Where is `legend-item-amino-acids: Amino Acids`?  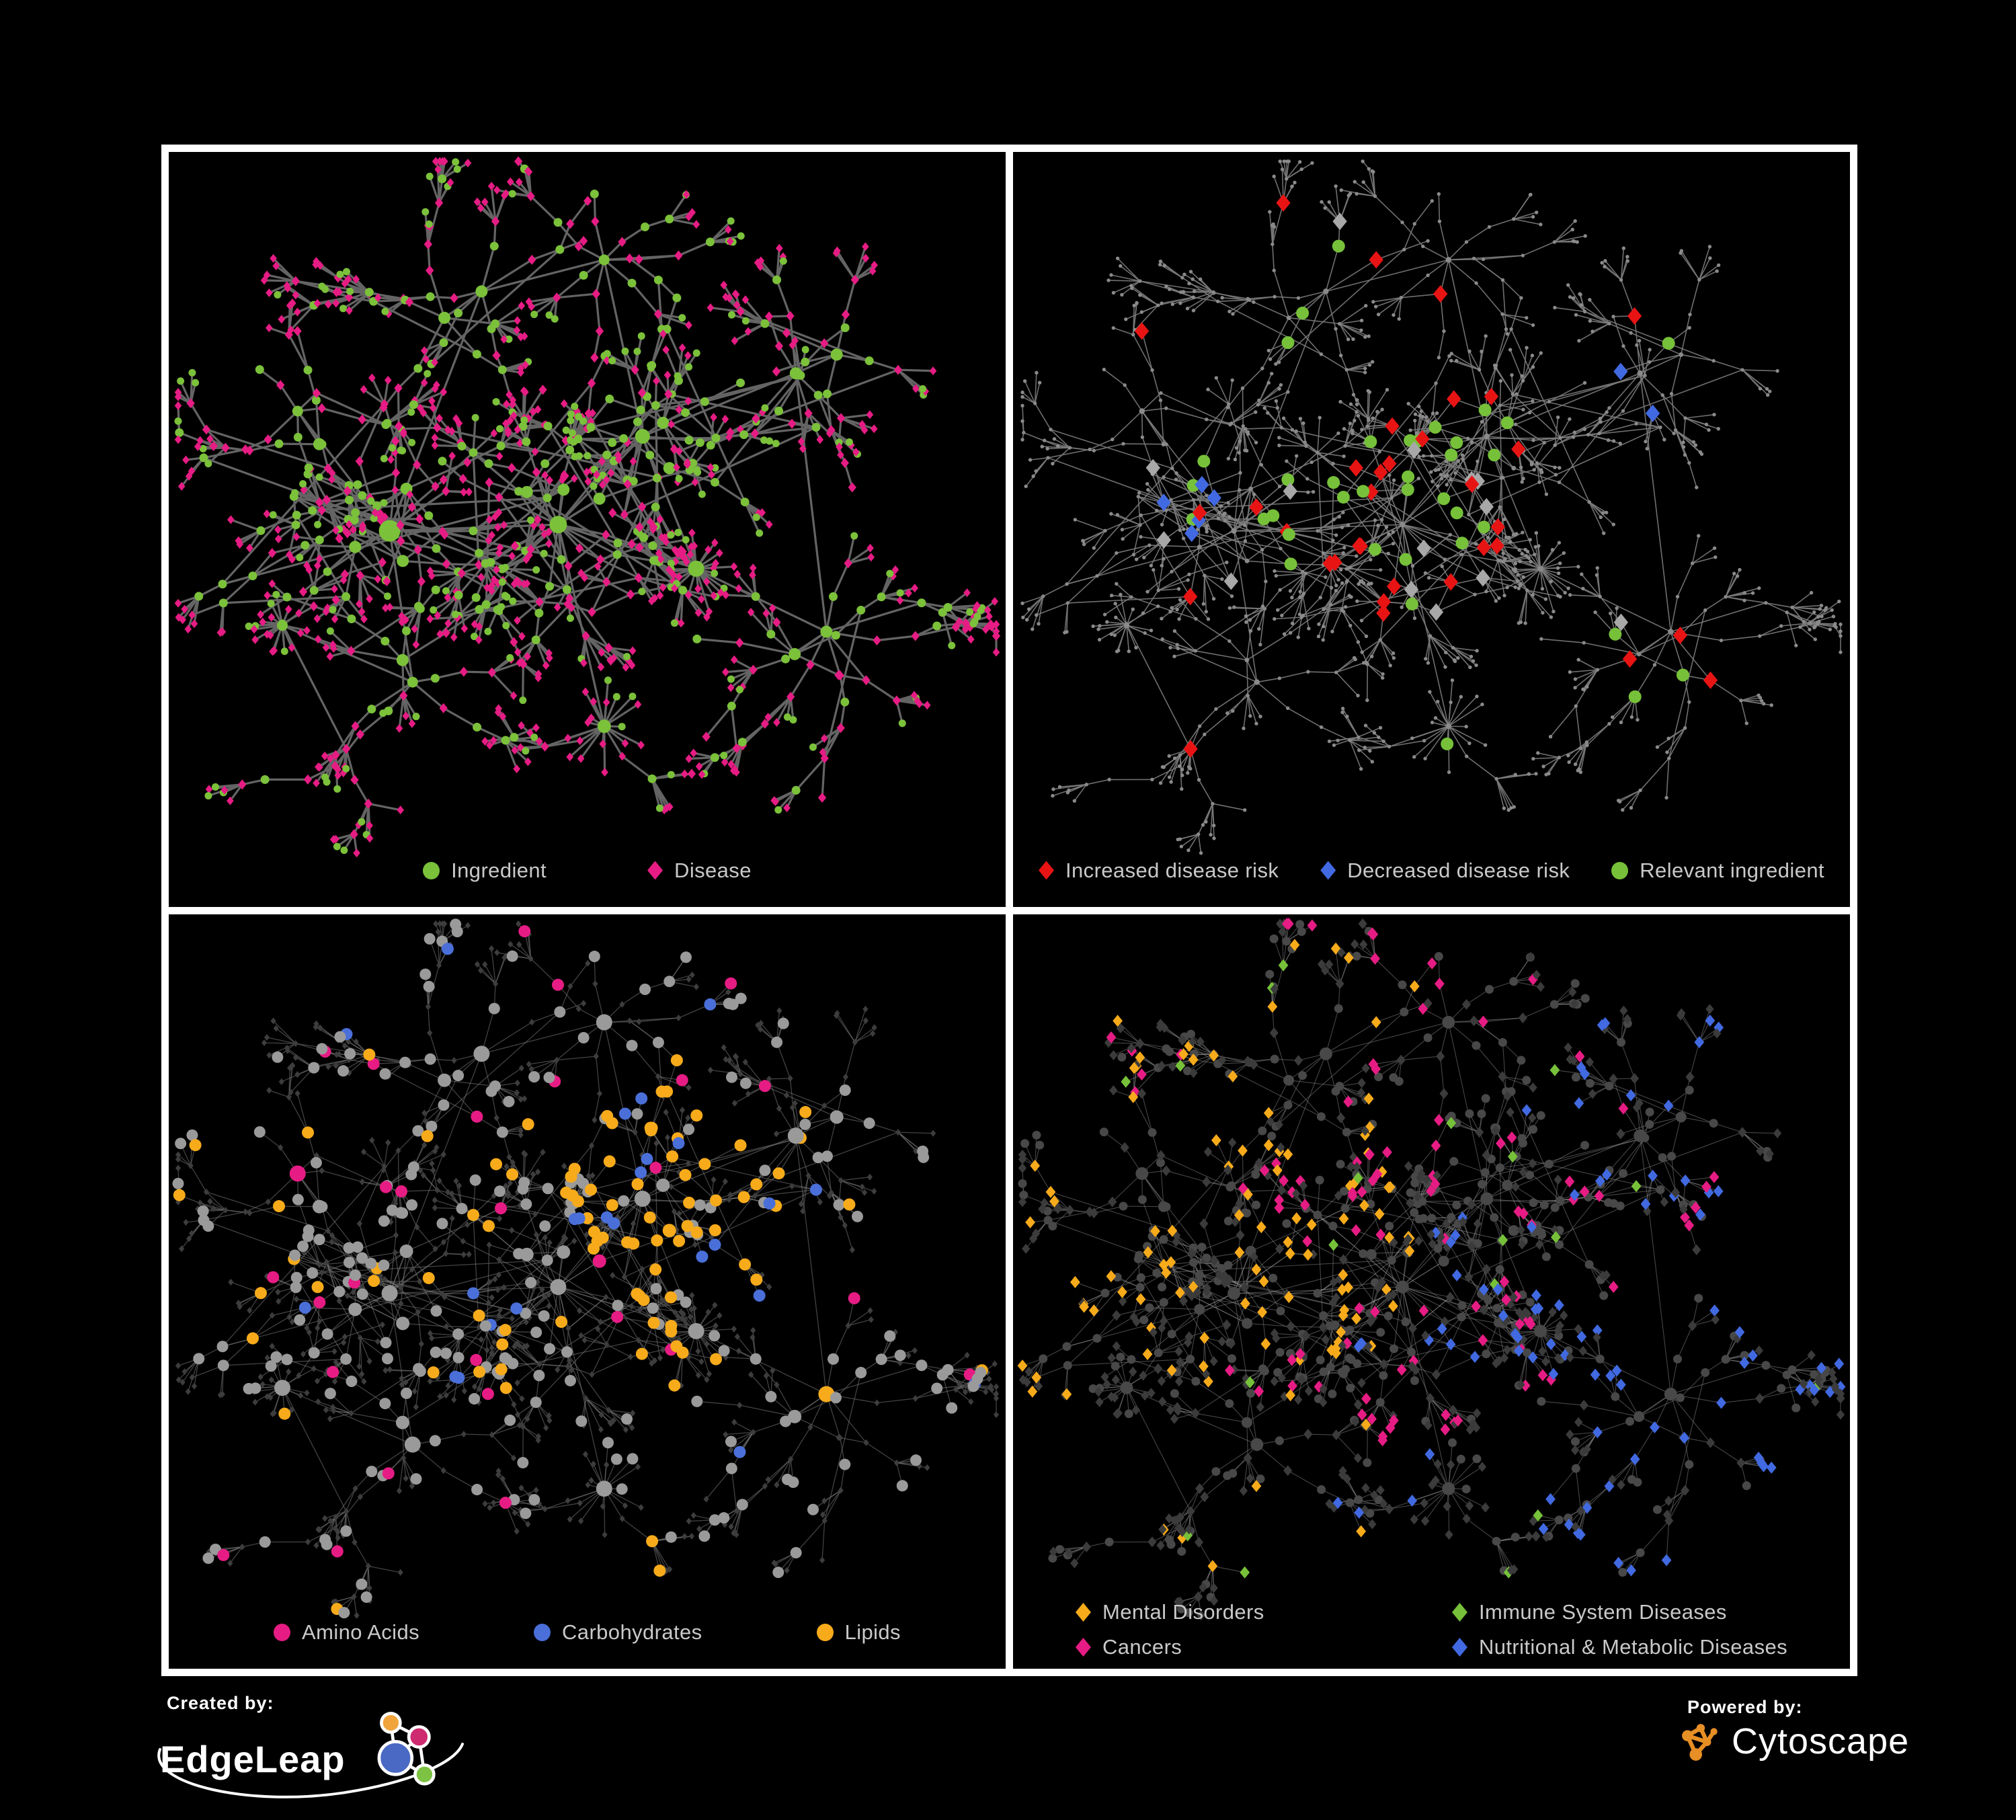
legend-item-amino-acids: Amino Acids is located at coordinates (346, 1632).